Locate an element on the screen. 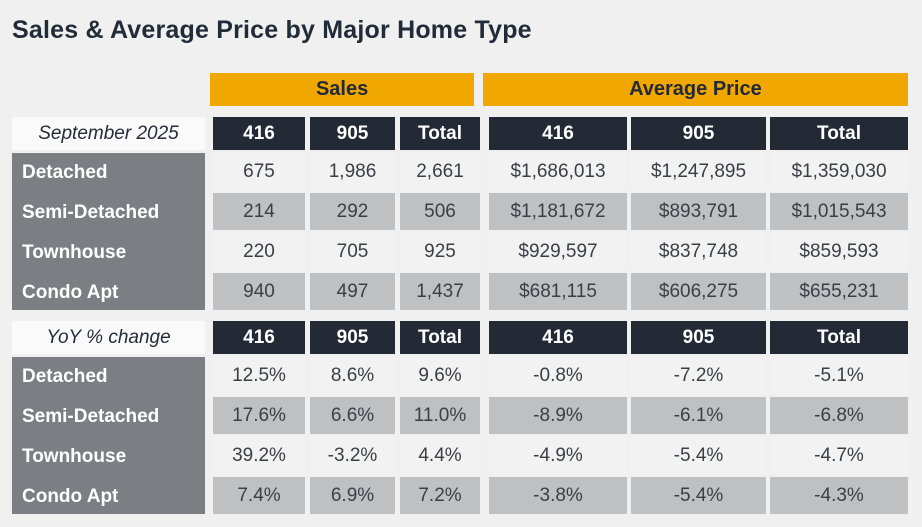 The height and width of the screenshot is (527, 922). table-cell: -0.8% is located at coordinates (558, 375).